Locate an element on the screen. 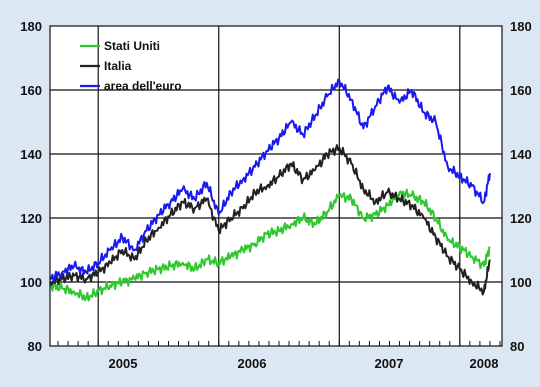  x-tick-label: 2005 is located at coordinates (123, 363).